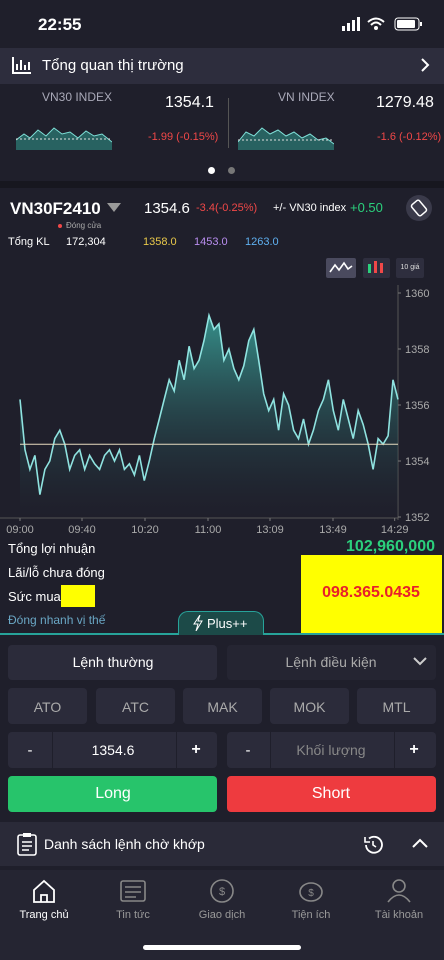 The height and width of the screenshot is (960, 444). I want to click on nav-icons: $ $, so click(222, 891).